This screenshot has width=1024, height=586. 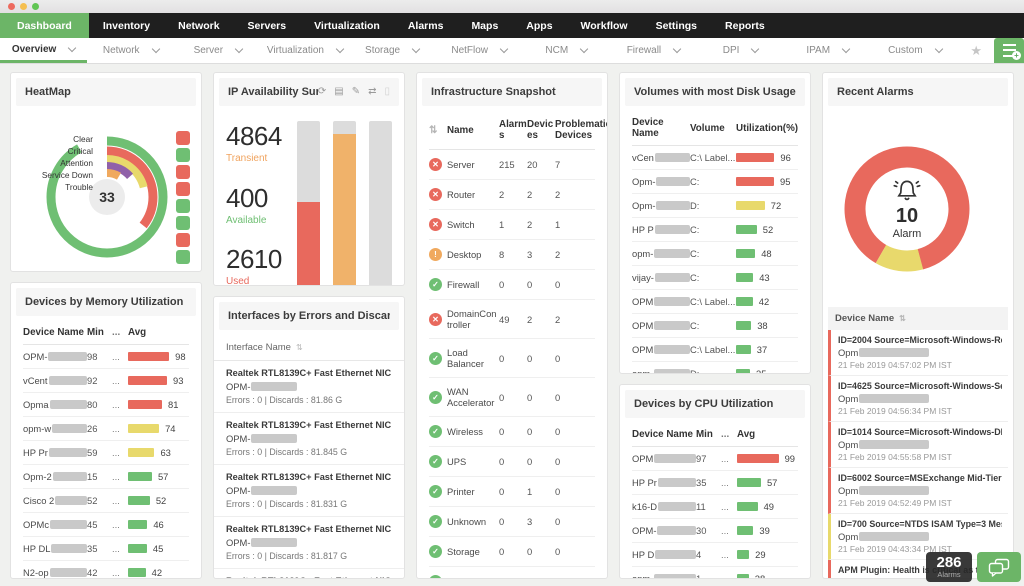 What do you see at coordinates (106, 429) in the screenshot?
I see `table-row: opm-w 26 ... 74` at bounding box center [106, 429].